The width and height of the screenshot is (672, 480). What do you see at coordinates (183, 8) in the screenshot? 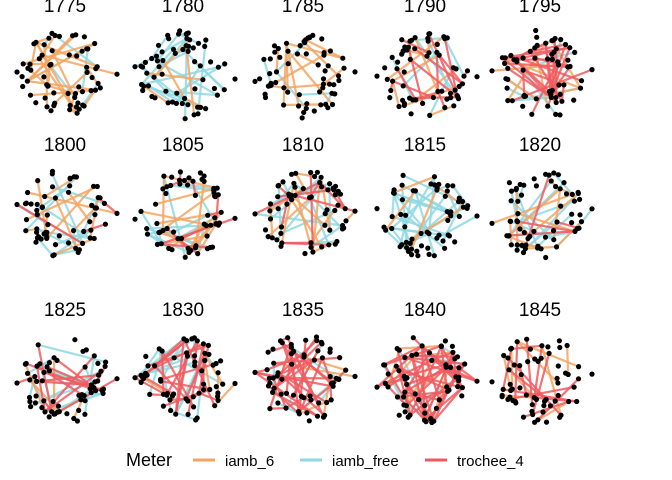
I see `panel-title: 1780` at bounding box center [183, 8].